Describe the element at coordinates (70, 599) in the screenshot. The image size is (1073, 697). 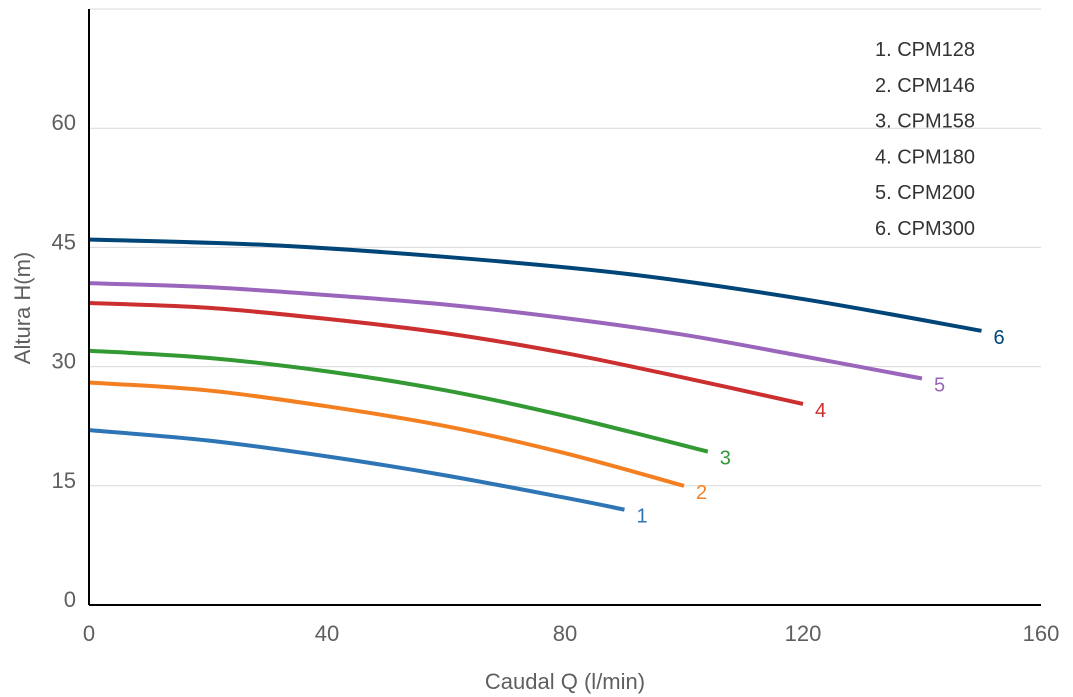
I see `y-tick-label: 0` at that location.